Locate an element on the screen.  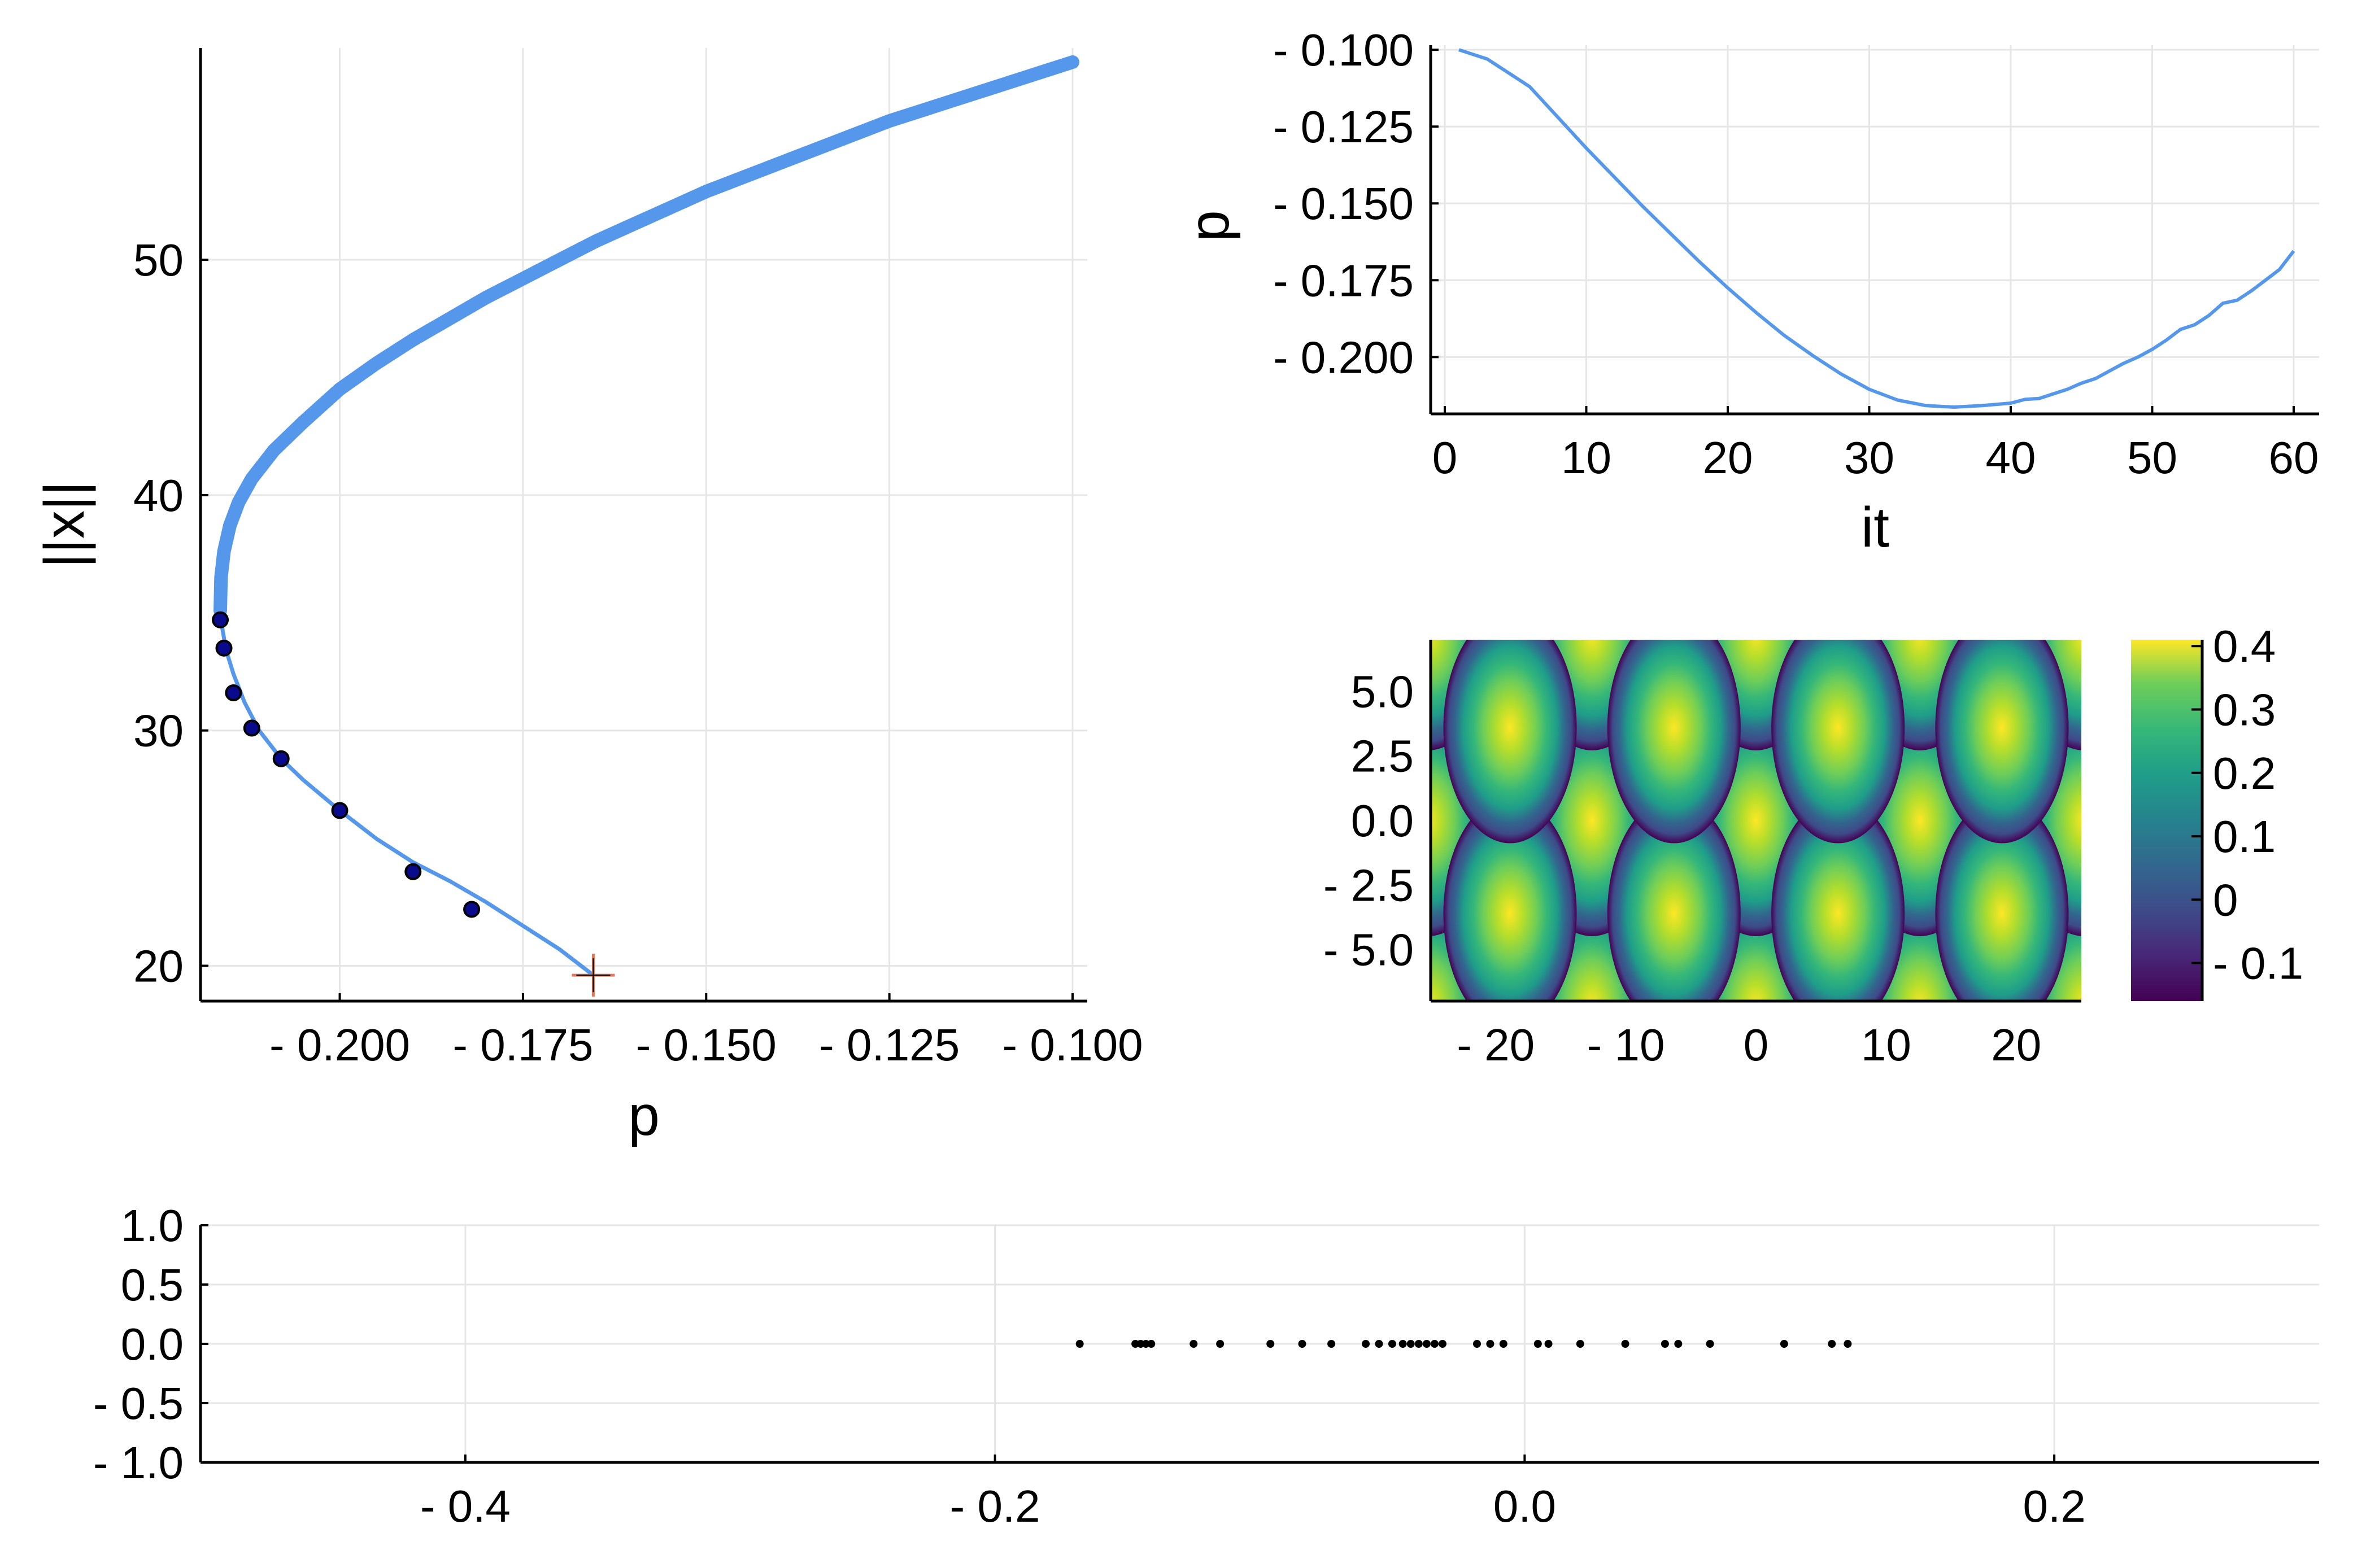
heatmap-x-tick-label: 20 is located at coordinates (2016, 1045).